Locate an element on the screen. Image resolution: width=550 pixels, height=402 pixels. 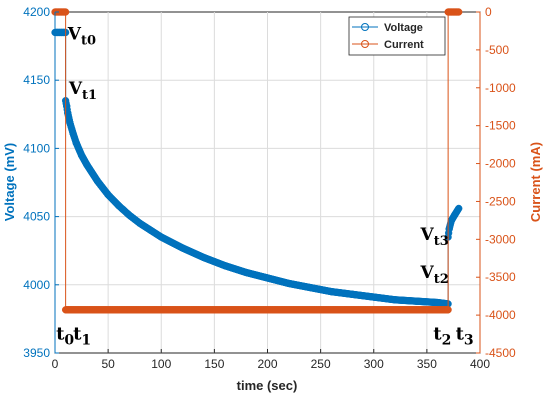
x-tick-label: 400 is located at coordinates (480, 364).